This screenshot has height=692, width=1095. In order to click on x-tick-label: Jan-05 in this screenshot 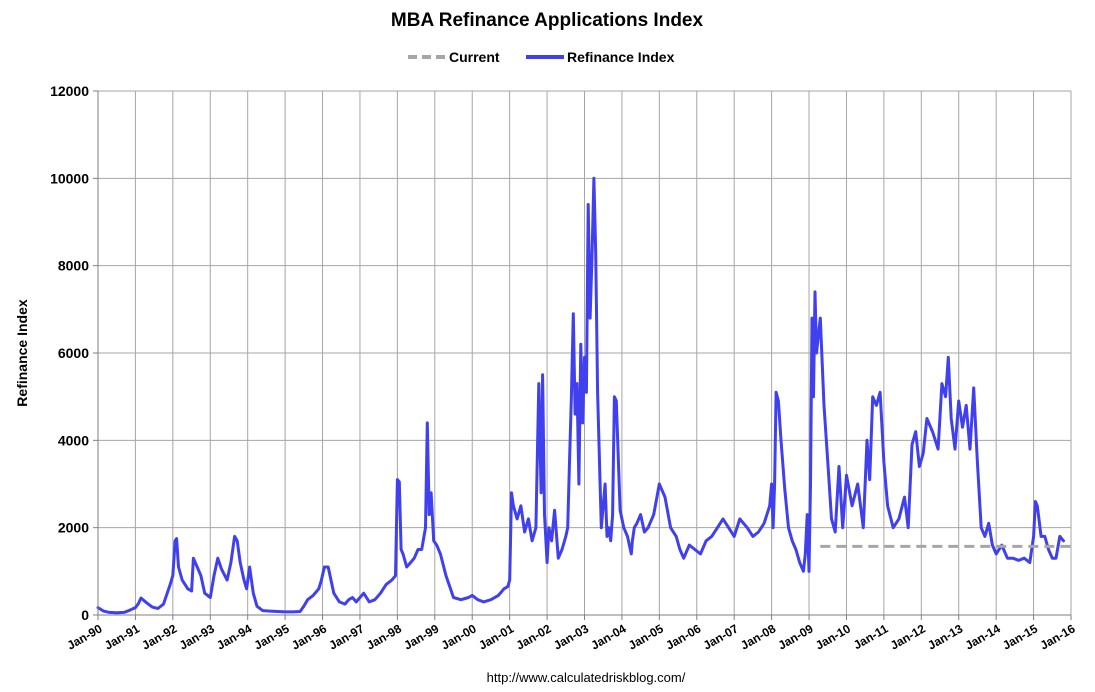, I will do `click(646, 636)`.